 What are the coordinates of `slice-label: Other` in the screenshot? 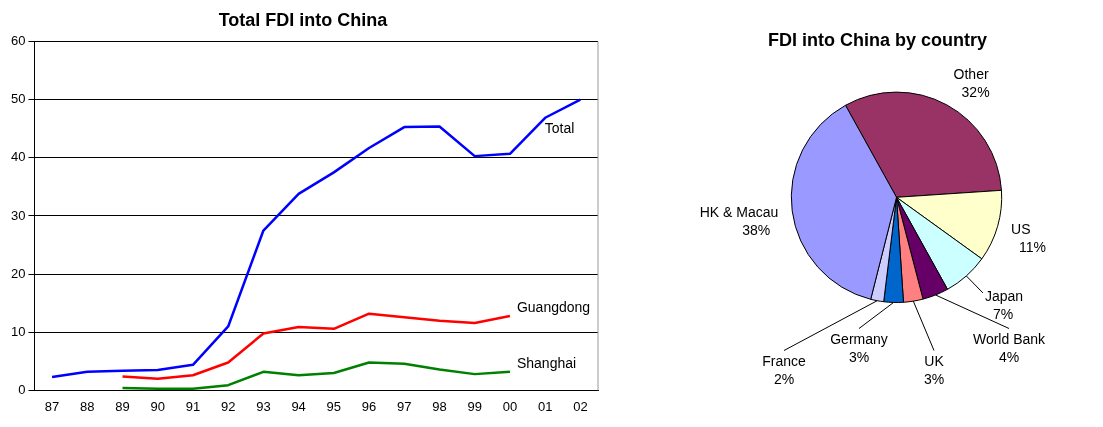 It's located at (971, 73).